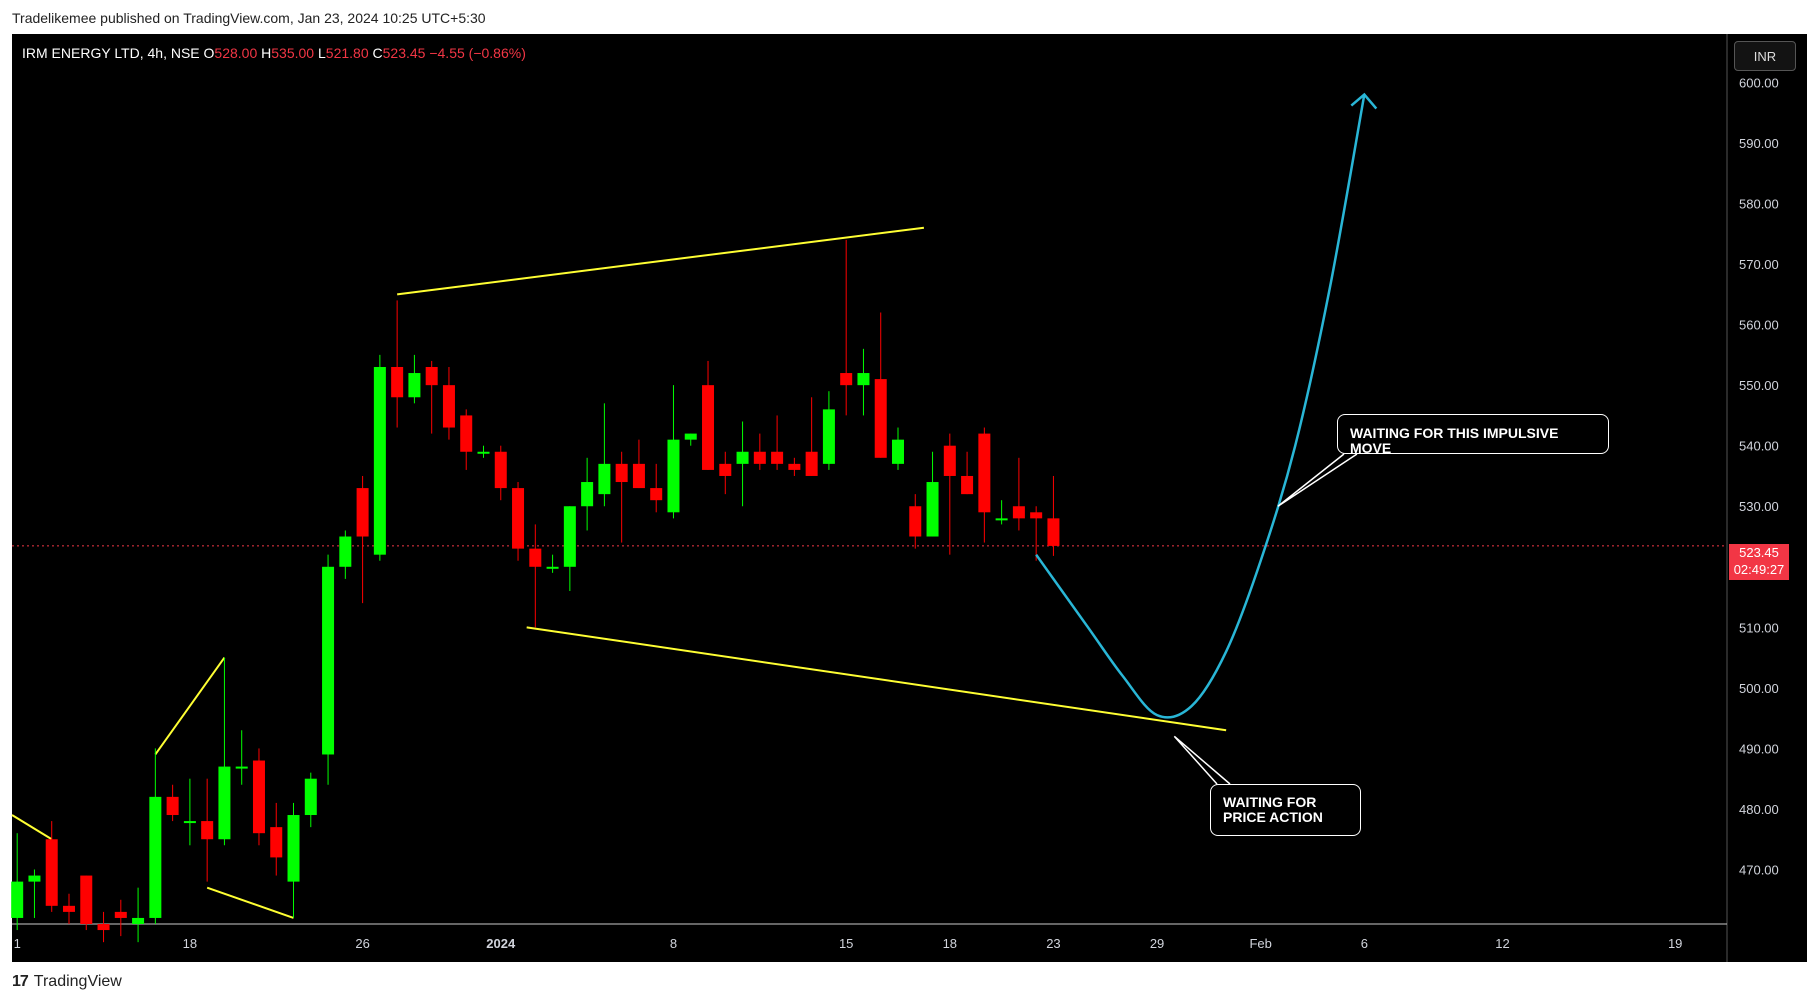 This screenshot has width=1815, height=1003. I want to click on impulse-callout-pointer, so click(1317, 480).